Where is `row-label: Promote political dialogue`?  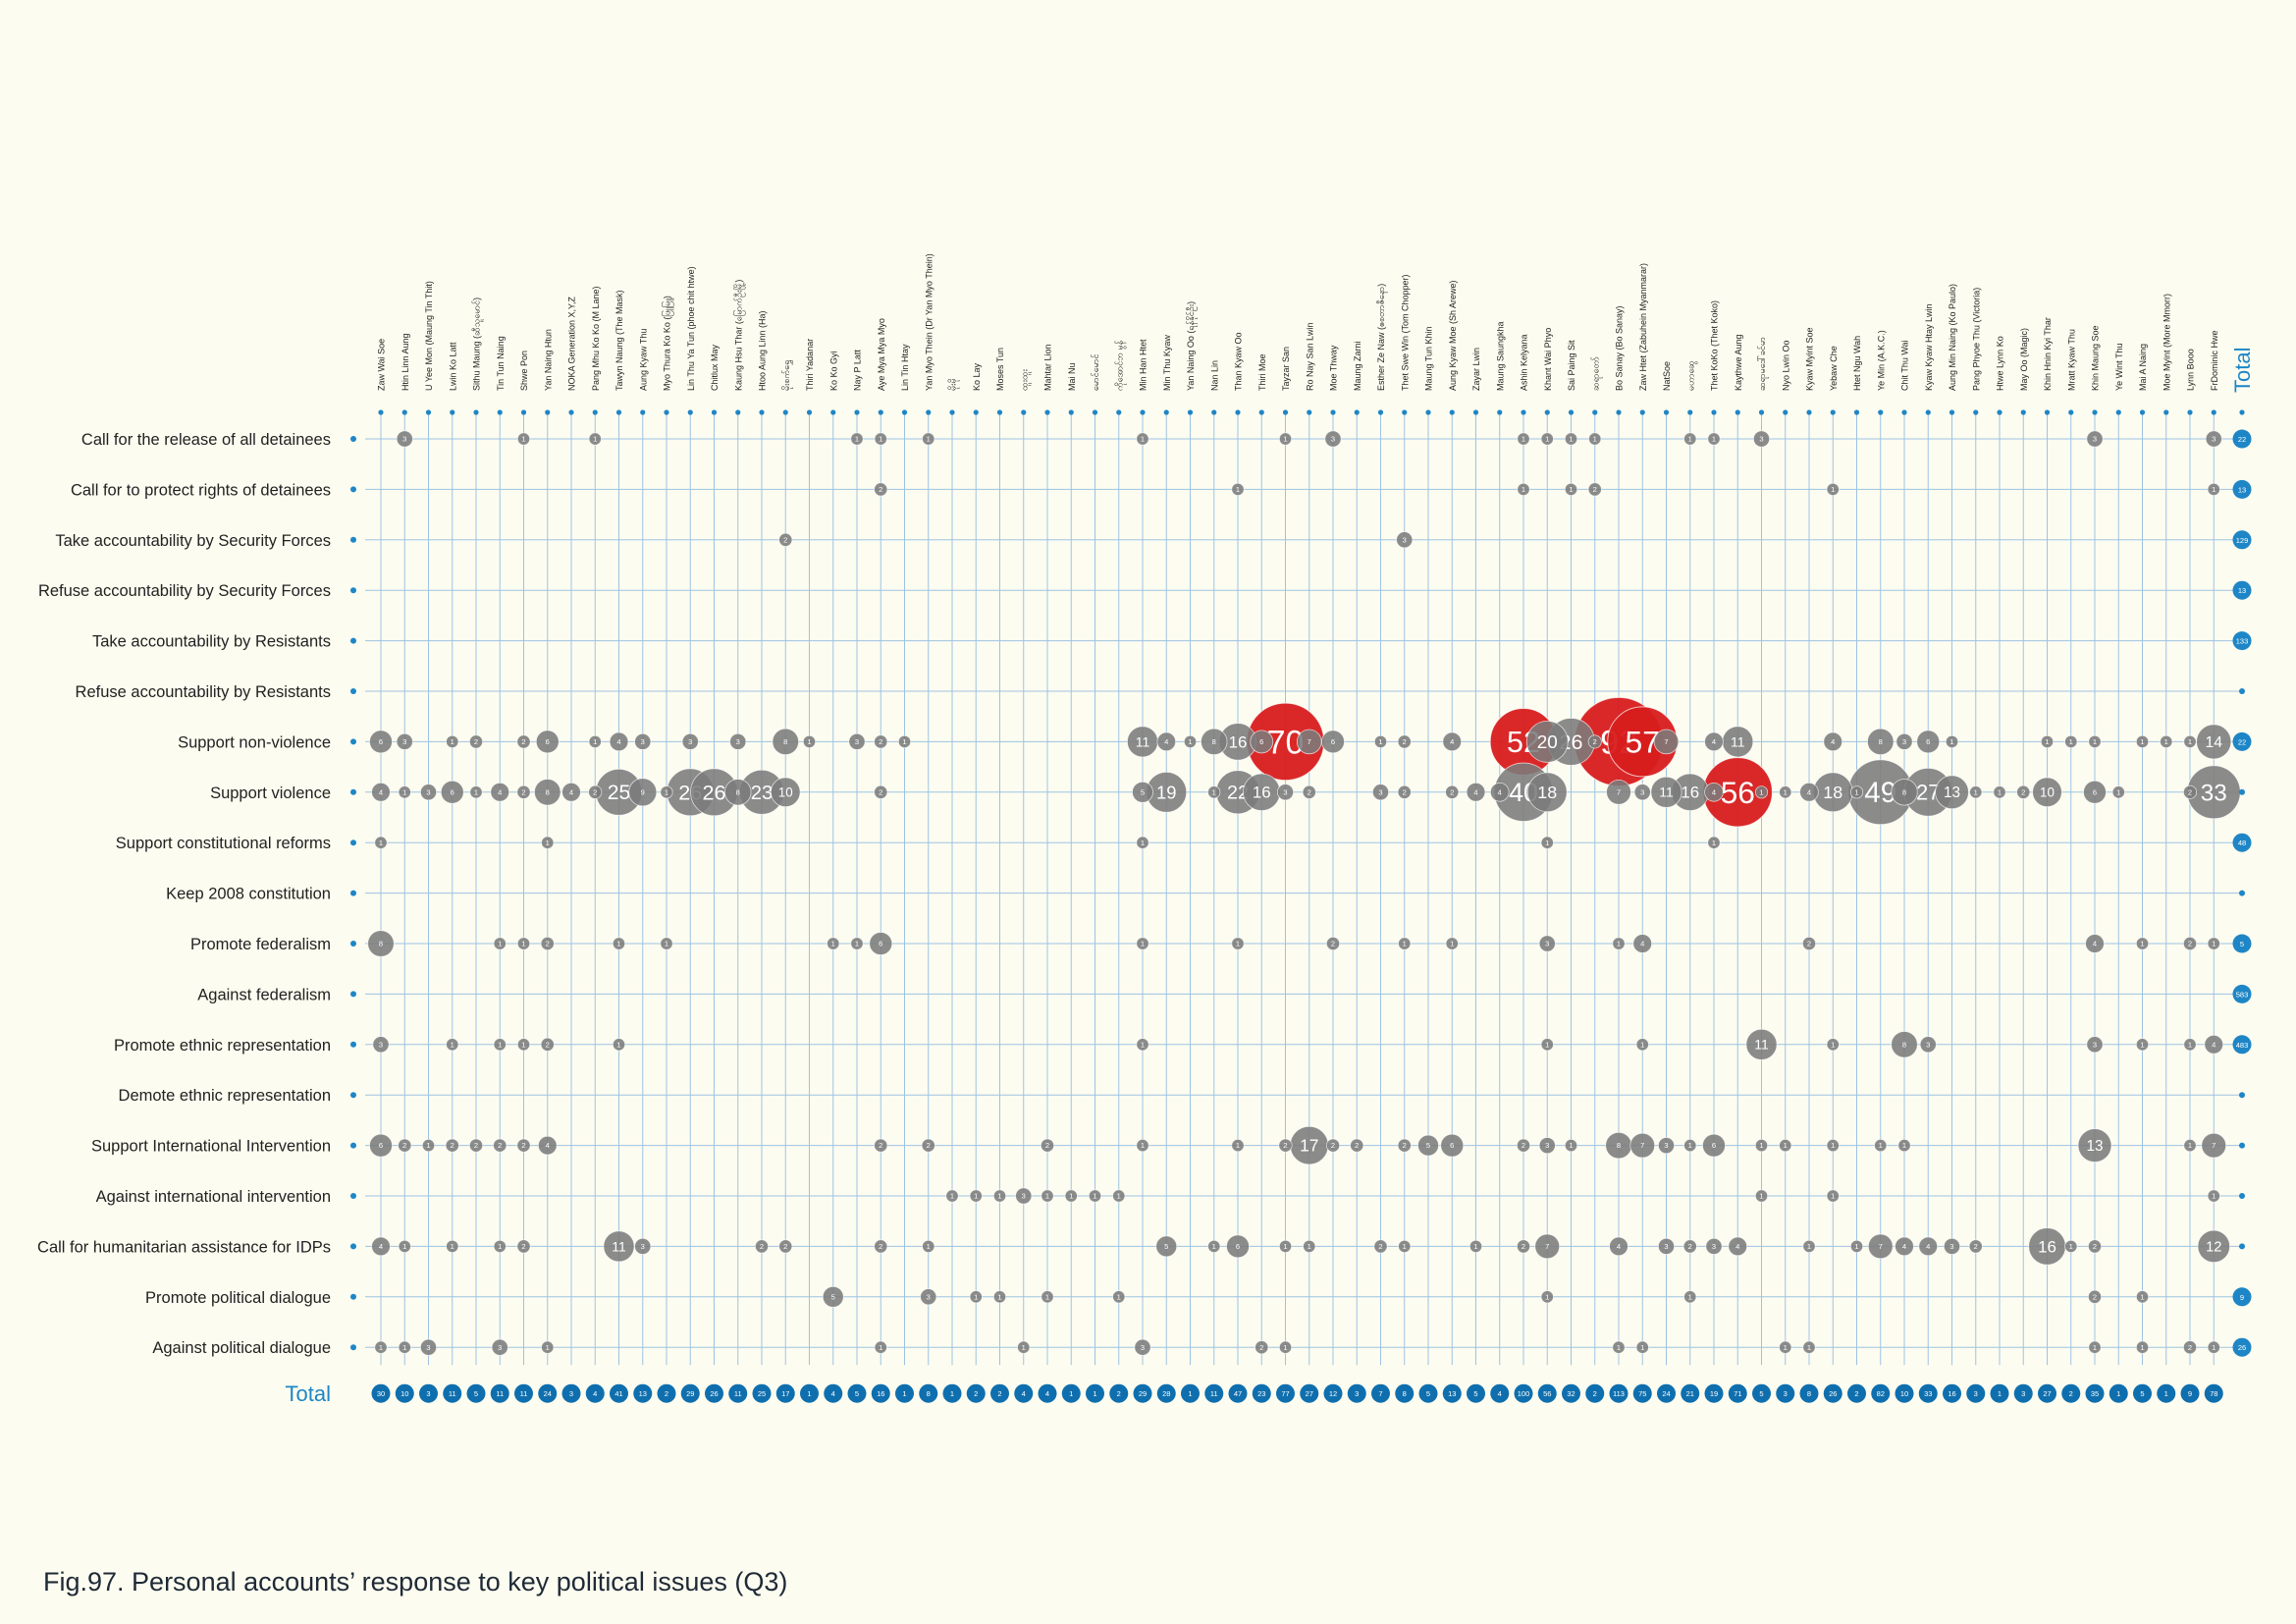
row-label: Promote political dialogue is located at coordinates (238, 1298).